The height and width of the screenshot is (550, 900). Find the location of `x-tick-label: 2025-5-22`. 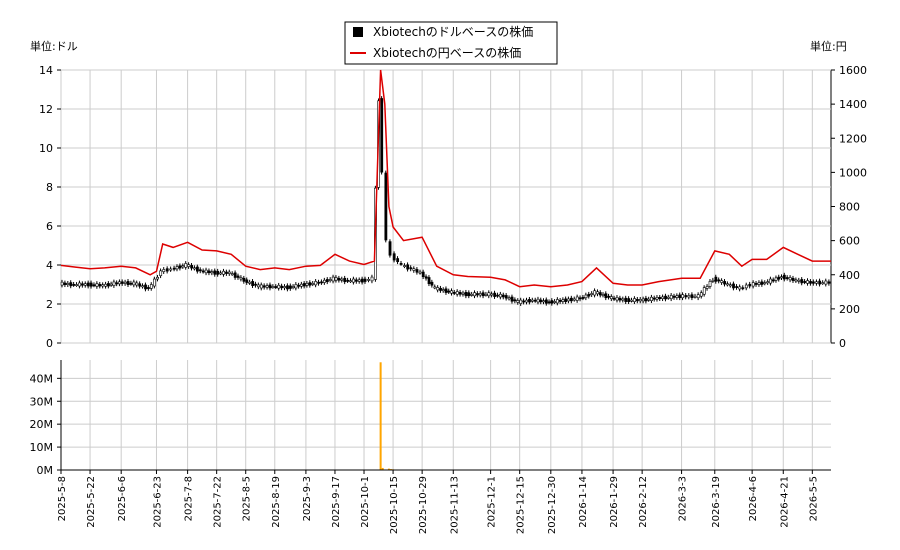

x-tick-label: 2025-5-22 is located at coordinates (91, 502).